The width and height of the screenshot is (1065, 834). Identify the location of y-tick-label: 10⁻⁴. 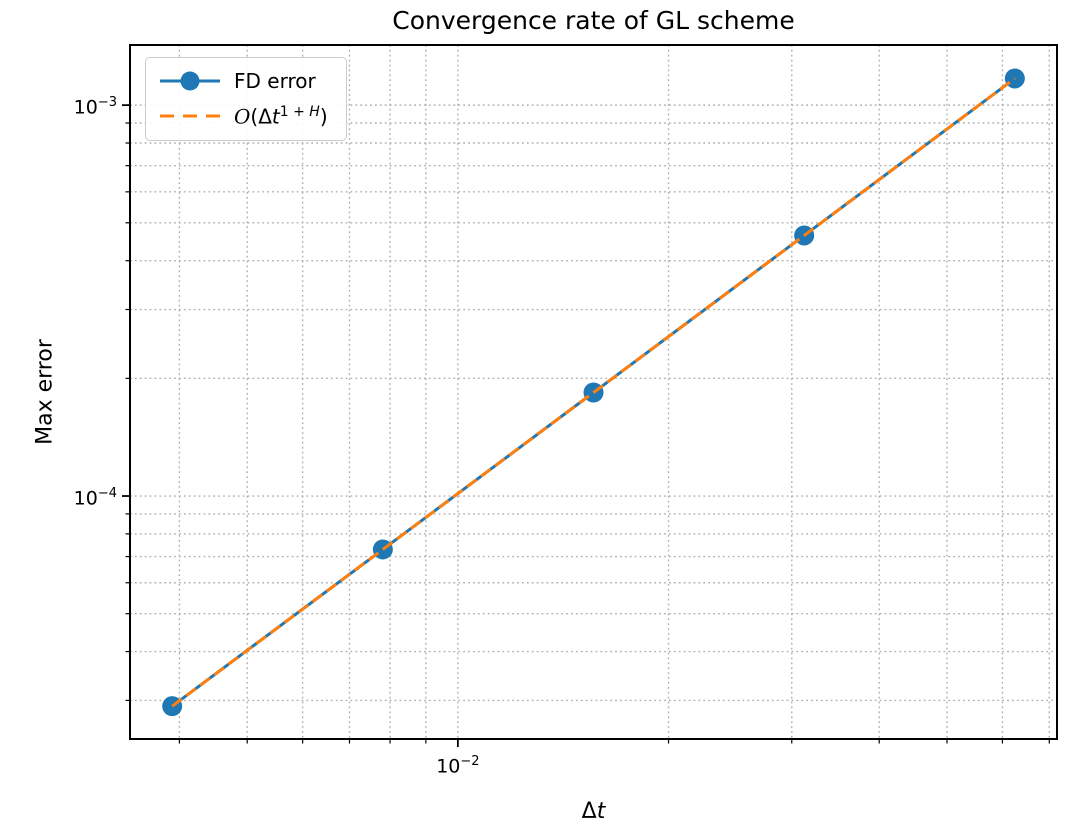
(95, 498).